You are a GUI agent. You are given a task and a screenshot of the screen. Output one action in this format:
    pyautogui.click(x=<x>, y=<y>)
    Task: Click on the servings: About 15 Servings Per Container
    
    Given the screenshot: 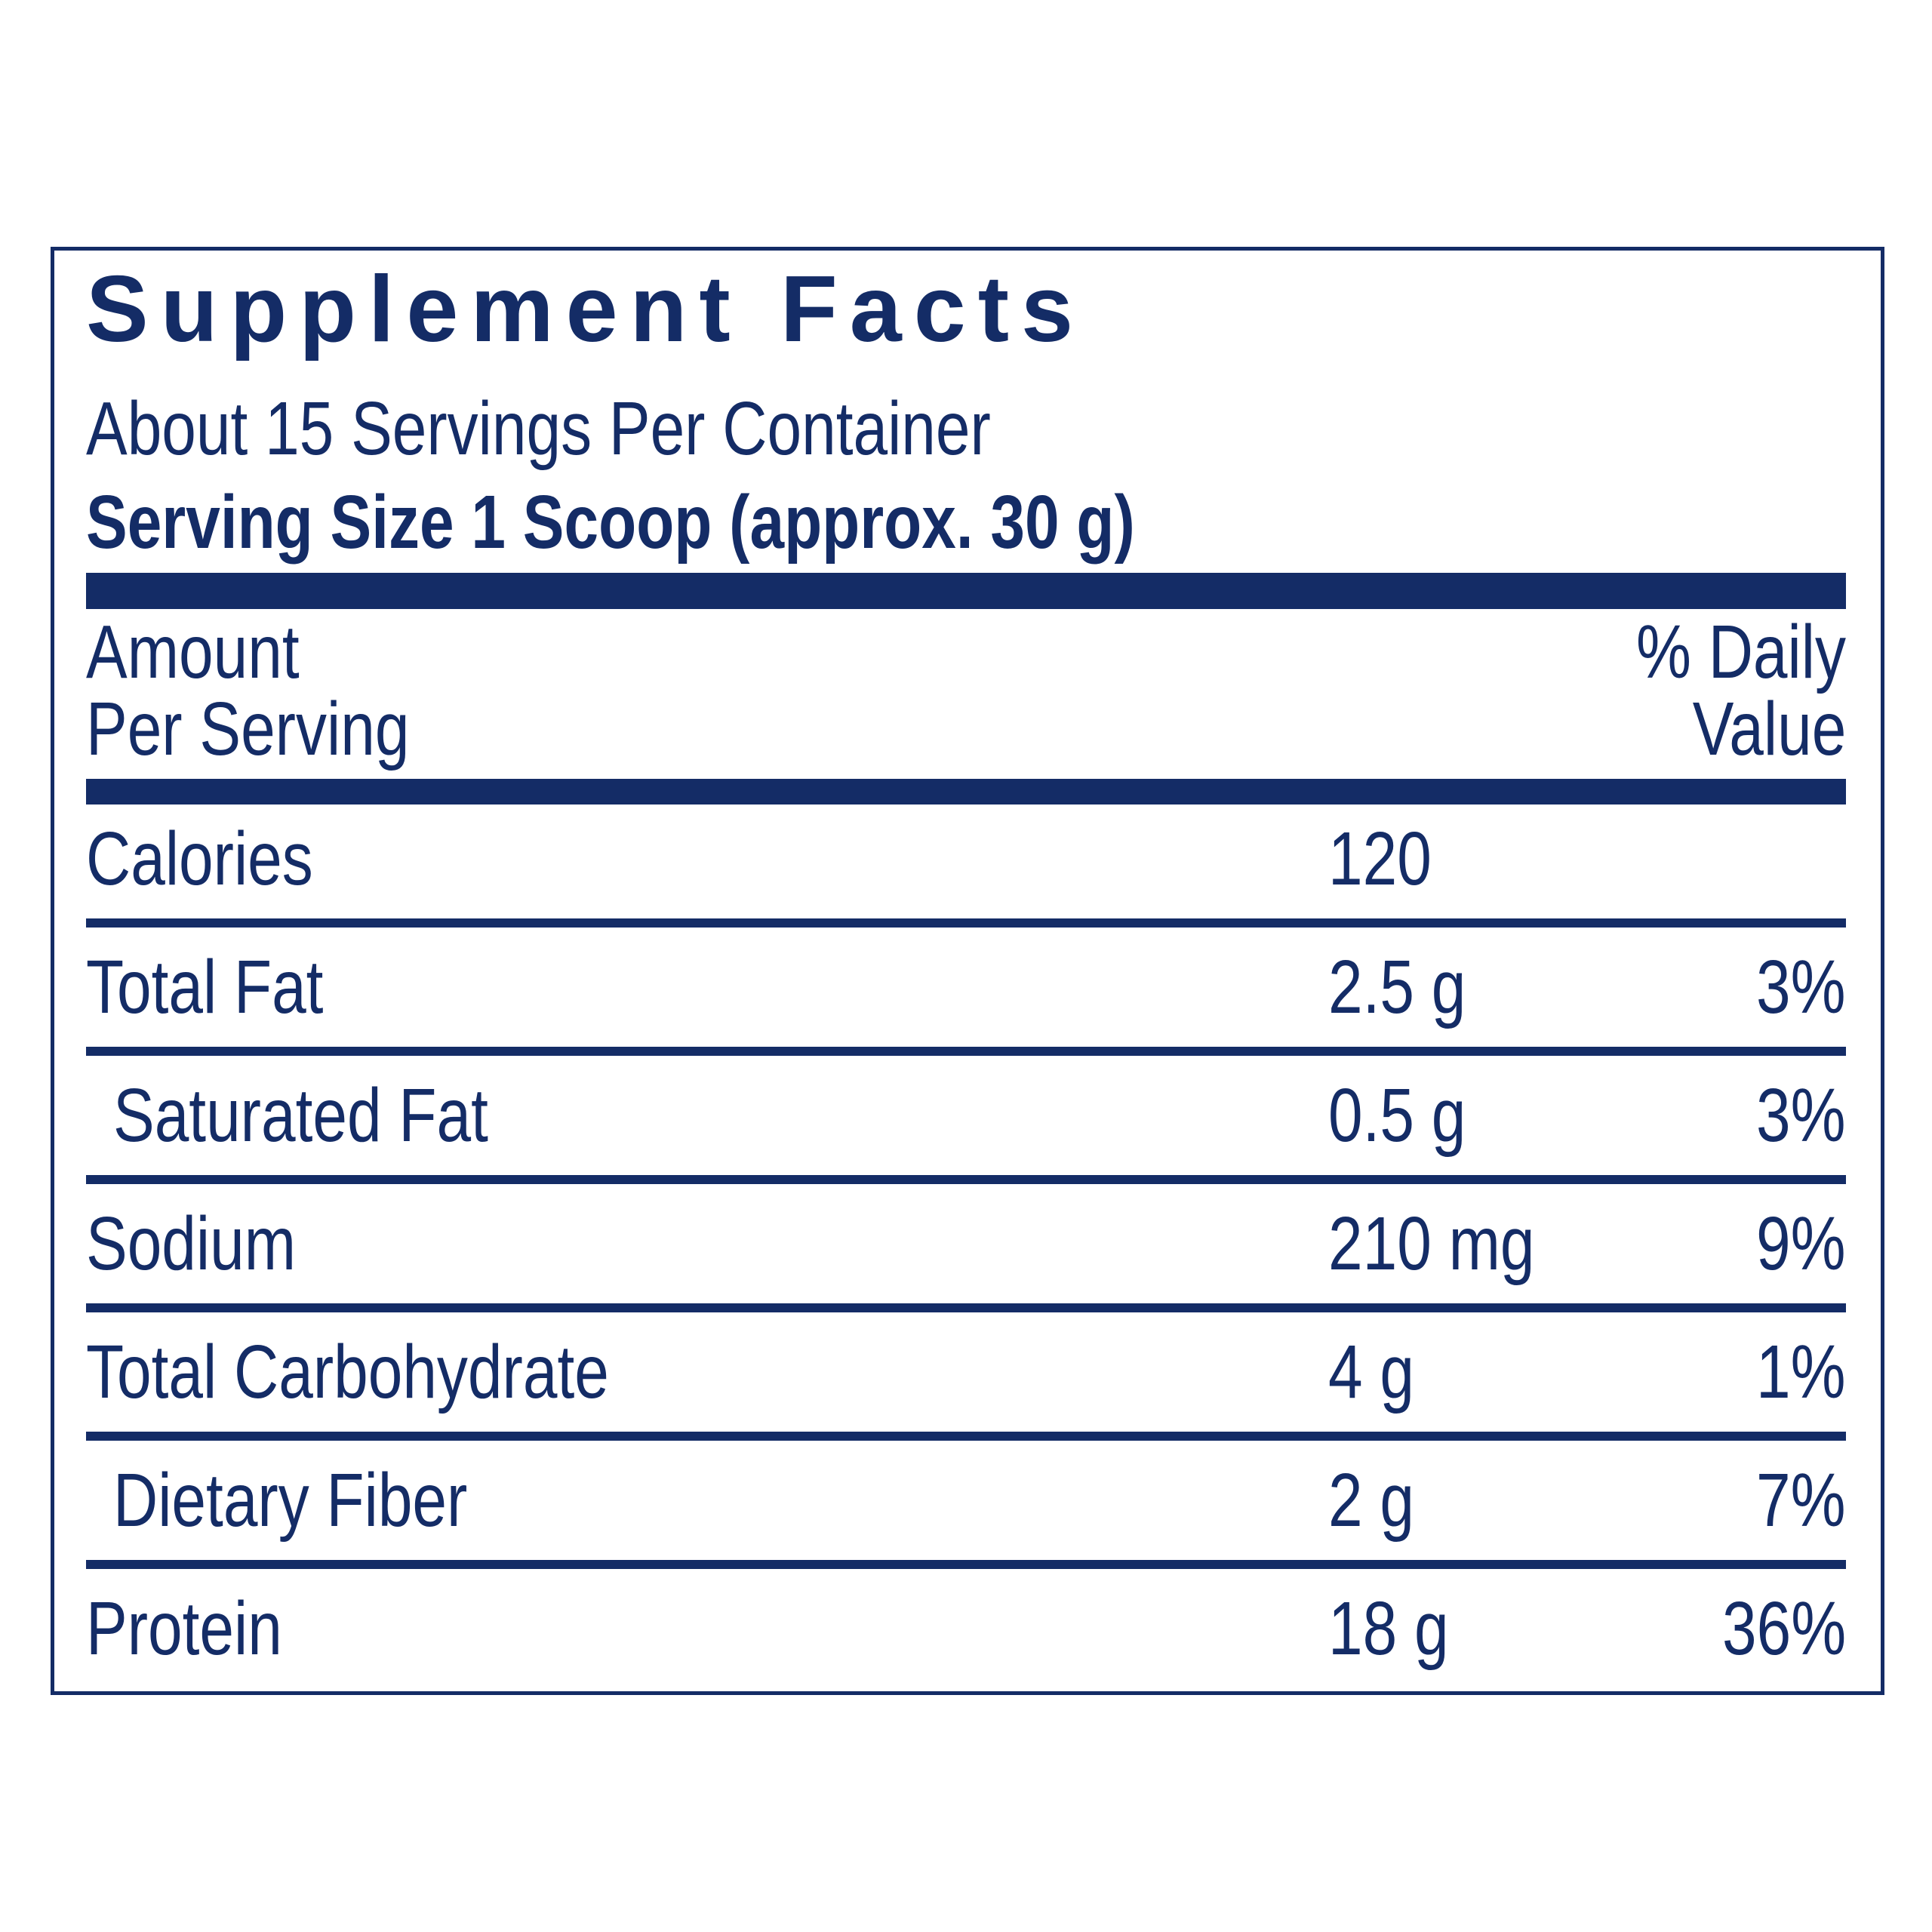 What is the action you would take?
    pyautogui.click(x=538, y=428)
    